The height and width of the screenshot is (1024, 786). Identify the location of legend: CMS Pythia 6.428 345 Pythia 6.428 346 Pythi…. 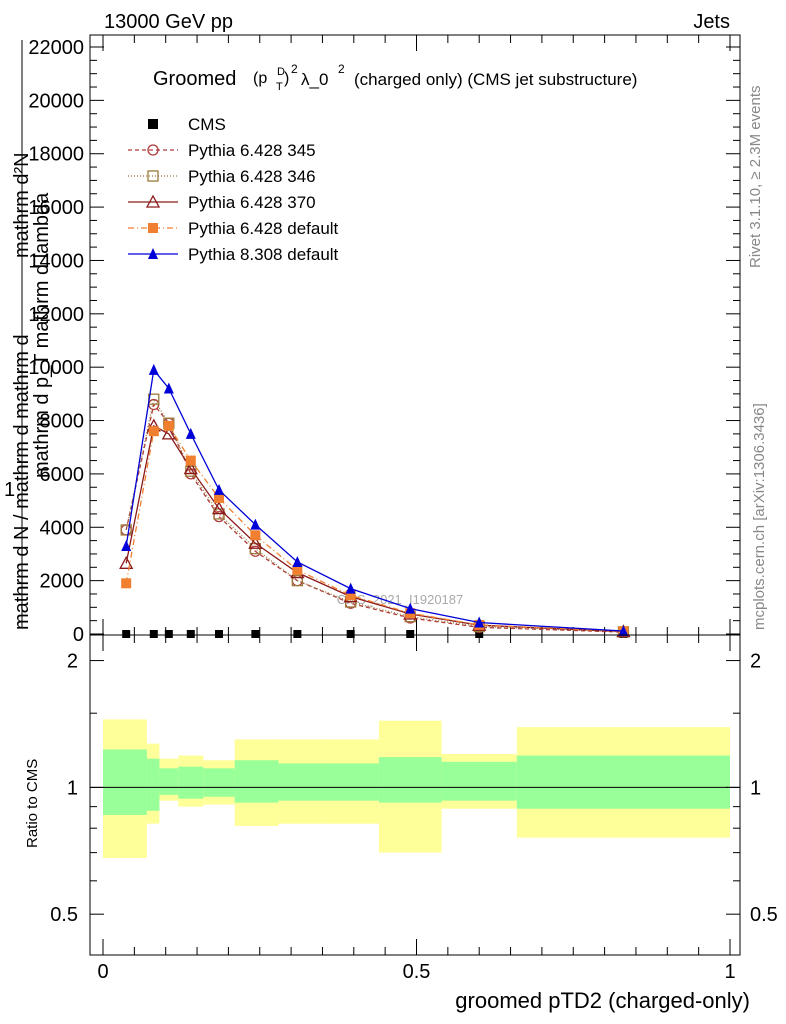
(233, 189).